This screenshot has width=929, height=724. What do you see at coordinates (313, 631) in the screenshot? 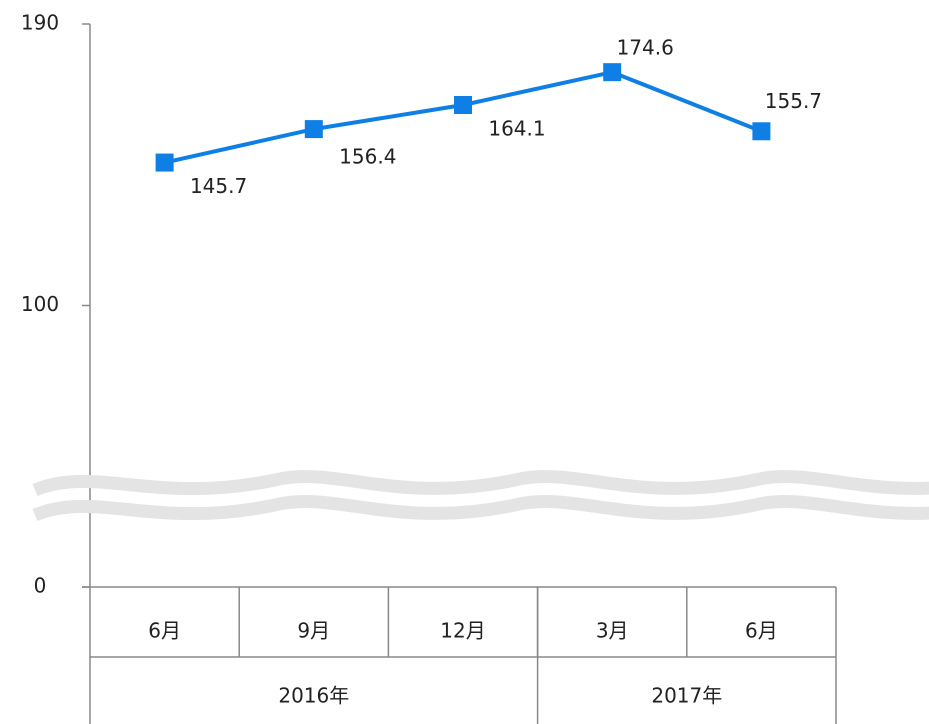
I see `x-tick-label: 9月` at bounding box center [313, 631].